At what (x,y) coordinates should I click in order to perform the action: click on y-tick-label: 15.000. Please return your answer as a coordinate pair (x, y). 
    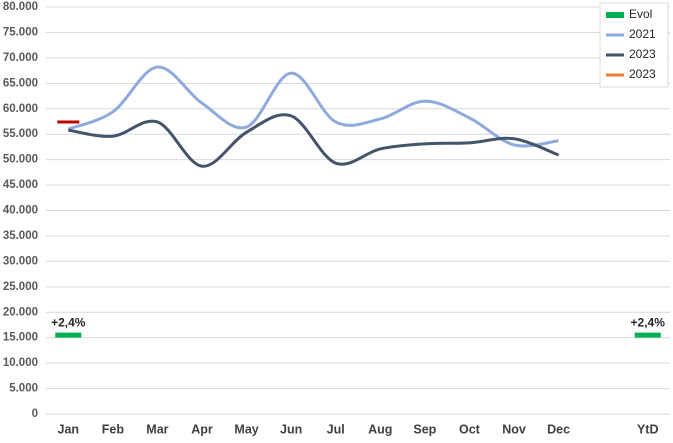
    Looking at the image, I should click on (20, 338).